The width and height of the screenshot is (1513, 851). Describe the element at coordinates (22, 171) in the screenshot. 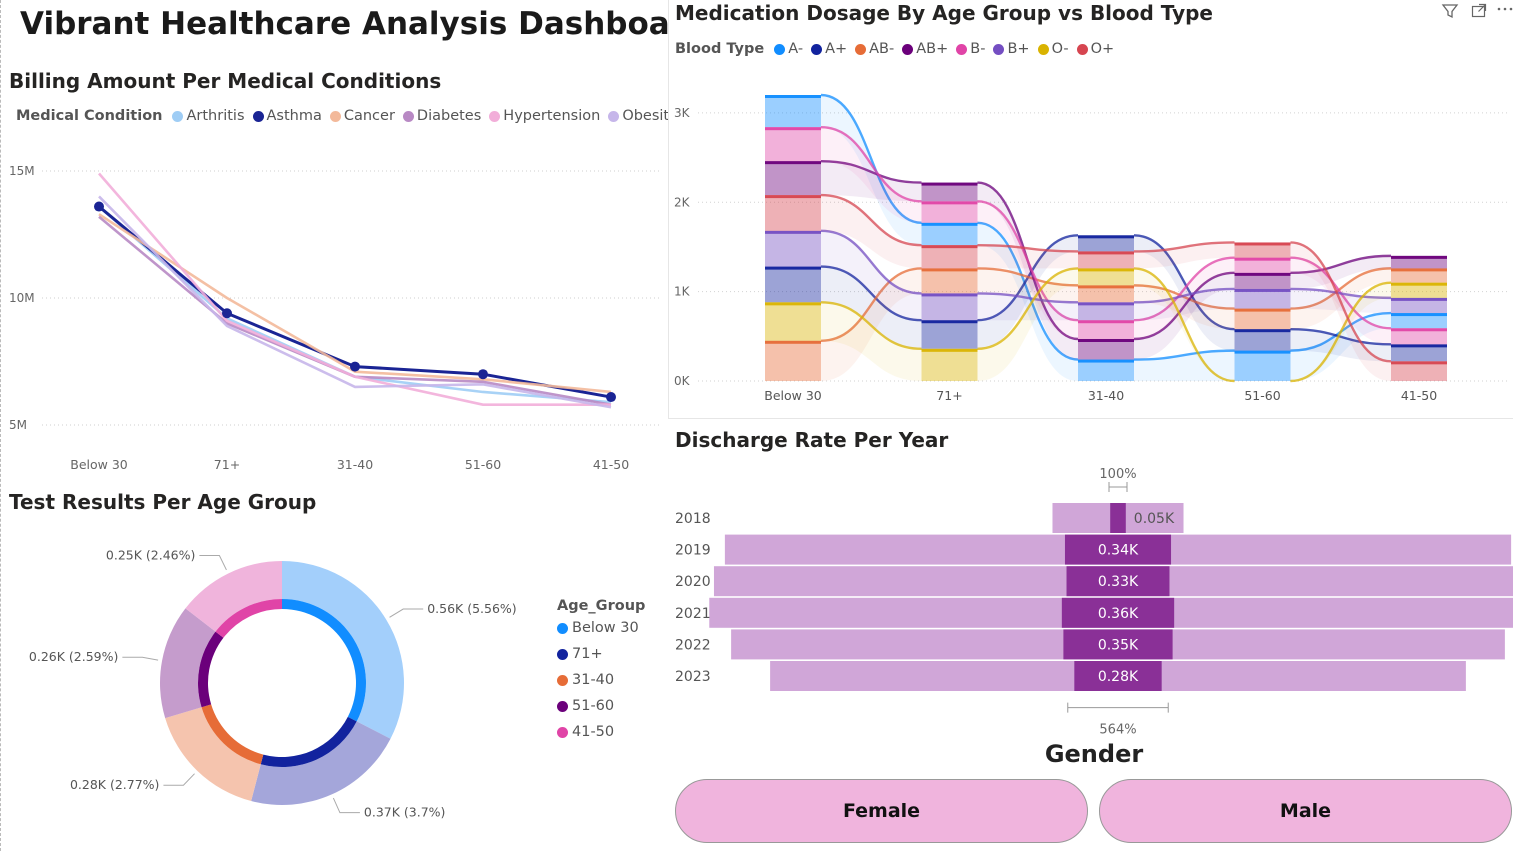

I see `billing-y-tick-label: 15M` at that location.